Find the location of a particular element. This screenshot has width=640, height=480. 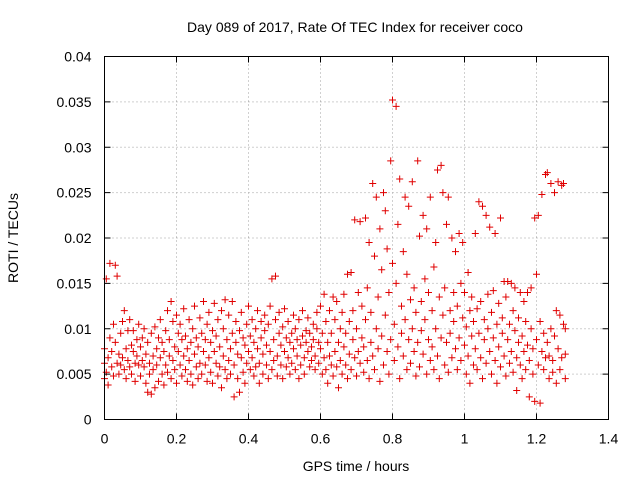

y-tick-label: 0.04 is located at coordinates (77, 57).